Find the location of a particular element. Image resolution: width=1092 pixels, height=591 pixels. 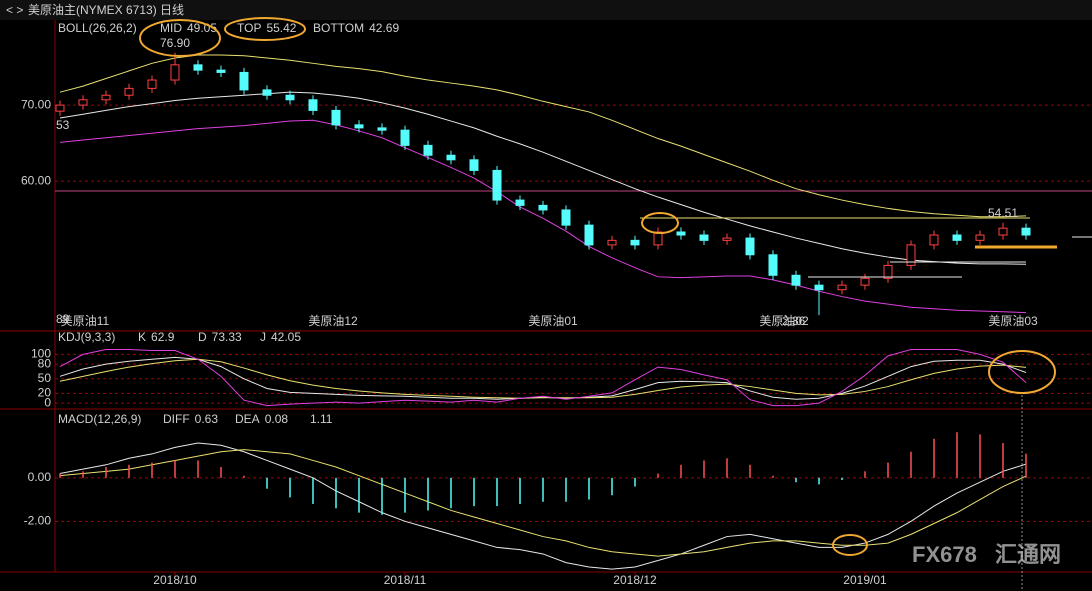

legend-entry: K 62.9 is located at coordinates (156, 337).